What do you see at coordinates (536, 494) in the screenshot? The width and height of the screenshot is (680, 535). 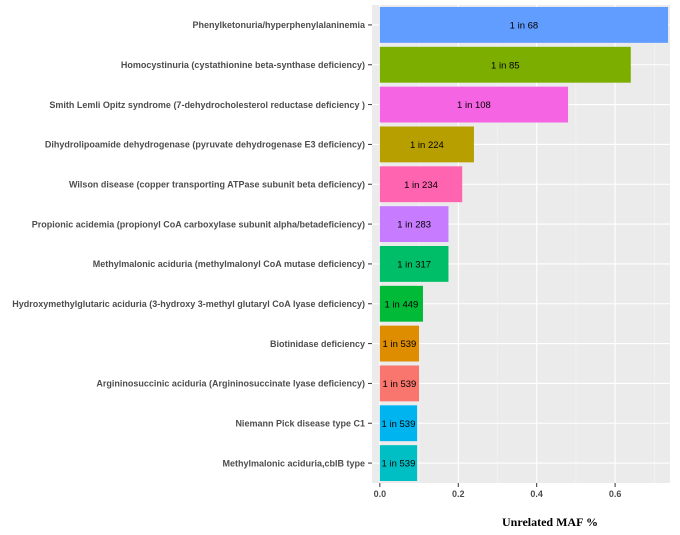 I see `x-tick-label: 0.4` at bounding box center [536, 494].